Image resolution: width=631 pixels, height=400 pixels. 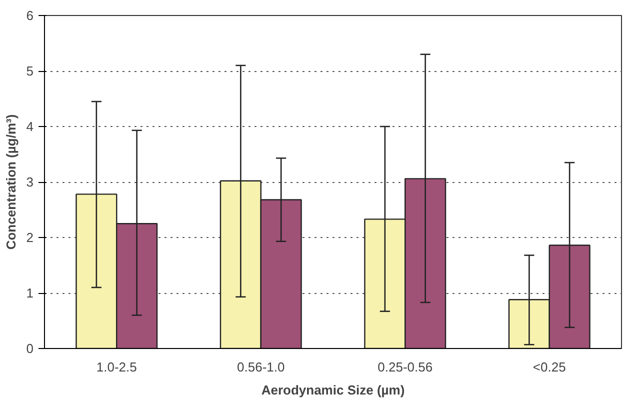 I want to click on x-tick-label: 0.25-0.56, so click(x=405, y=367).